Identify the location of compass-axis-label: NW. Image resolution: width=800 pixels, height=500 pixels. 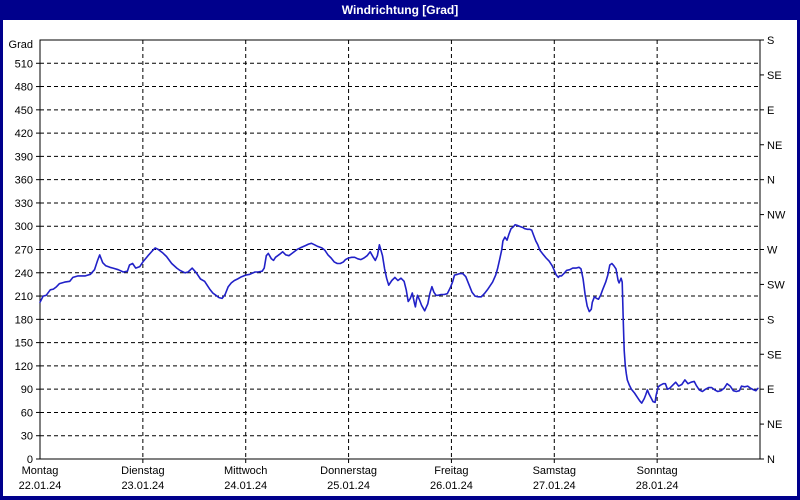
(776, 216).